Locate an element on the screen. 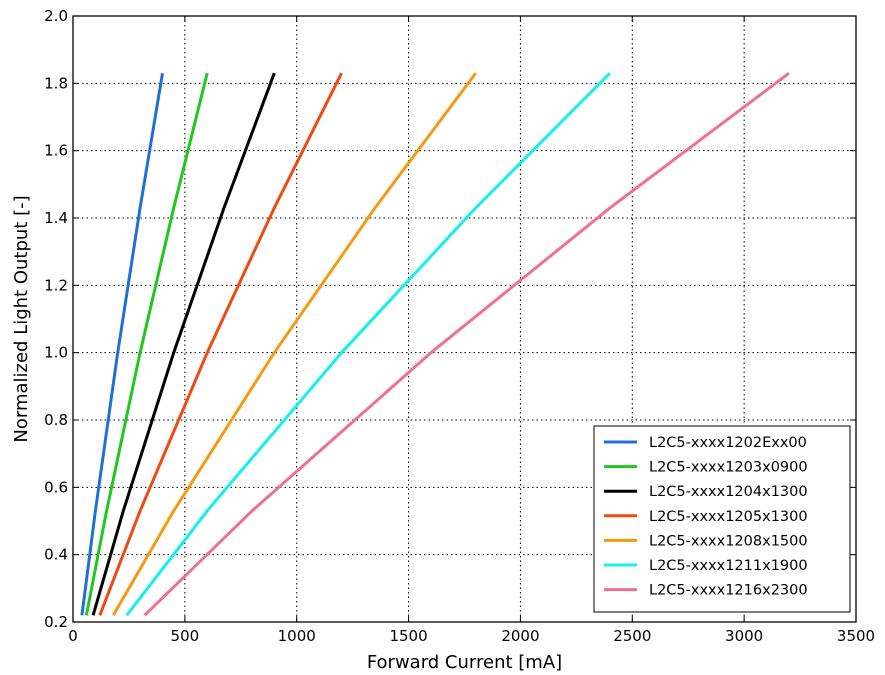  x-tick-label: 1500 is located at coordinates (408, 636).